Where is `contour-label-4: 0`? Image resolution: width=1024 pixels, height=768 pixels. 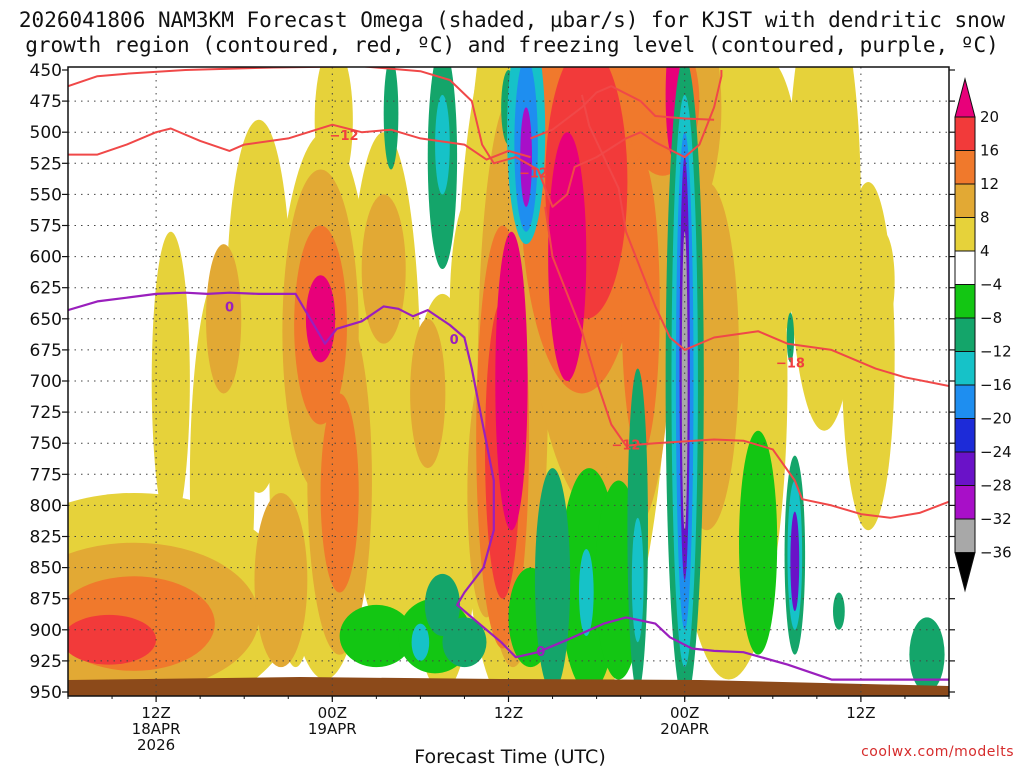 contour-label-4: 0 is located at coordinates (229, 308).